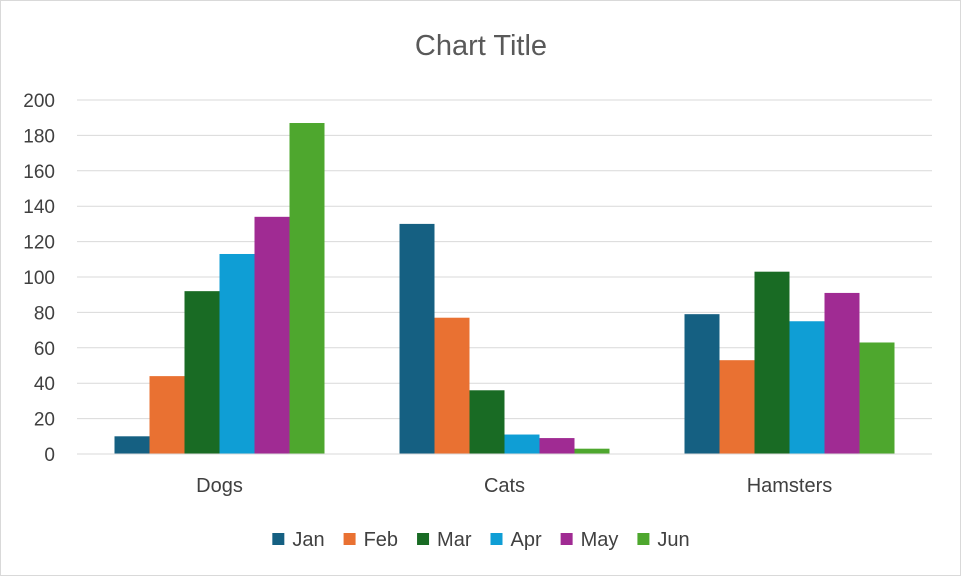  What do you see at coordinates (842, 373) in the screenshot?
I see `bar-may-hamsters` at bounding box center [842, 373].